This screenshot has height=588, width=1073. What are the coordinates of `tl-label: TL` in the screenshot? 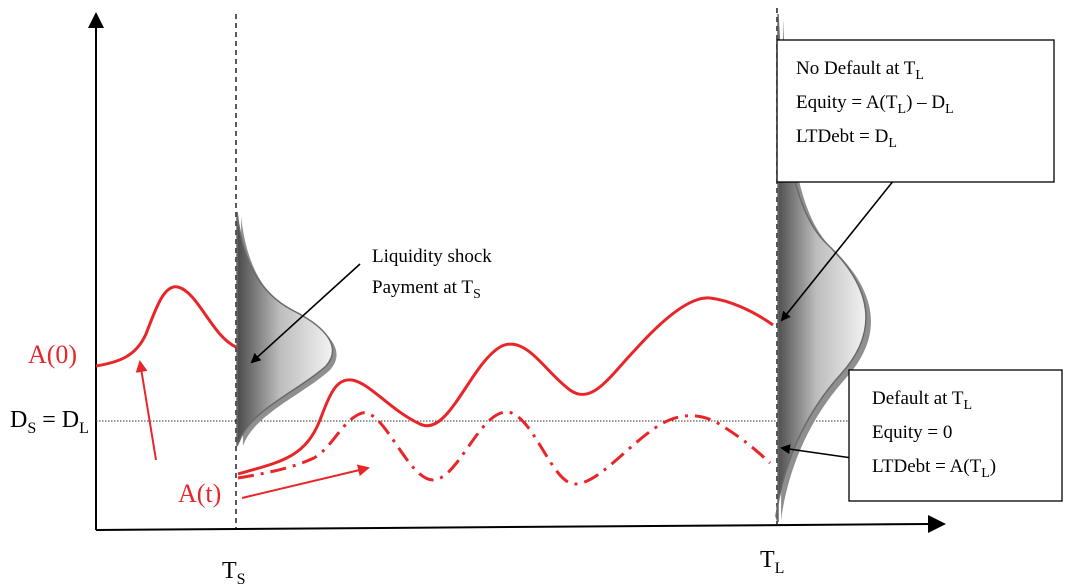 It's located at (772, 562).